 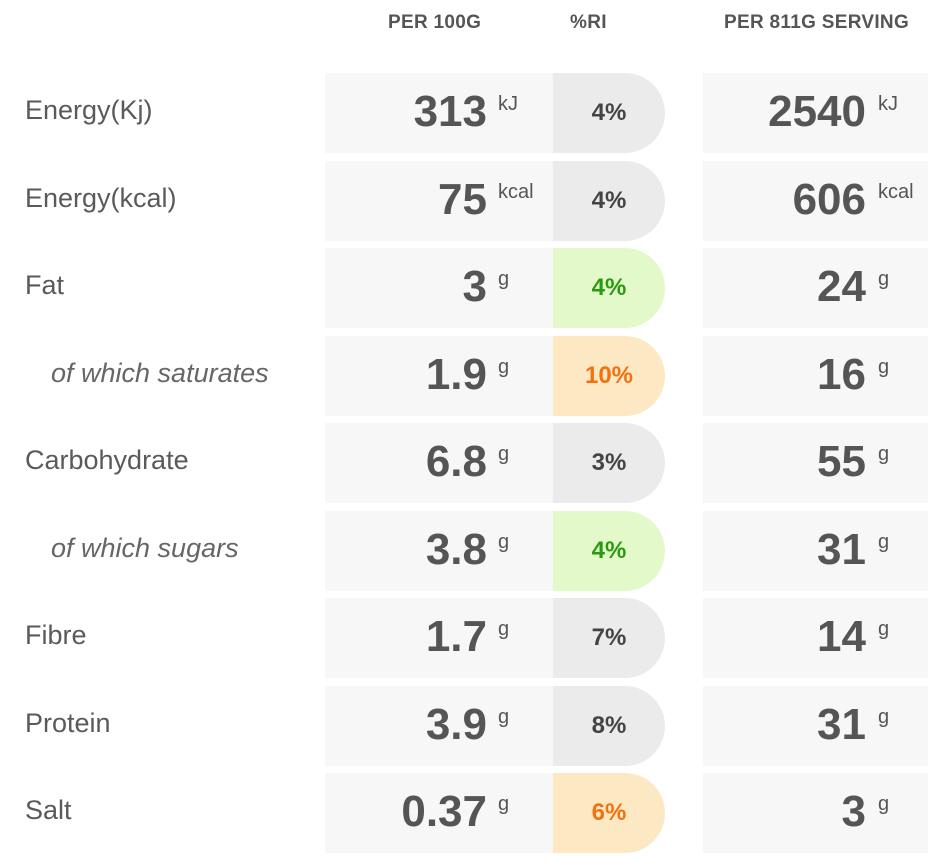 What do you see at coordinates (456, 461) in the screenshot?
I see `per-100g-value: 6.8` at bounding box center [456, 461].